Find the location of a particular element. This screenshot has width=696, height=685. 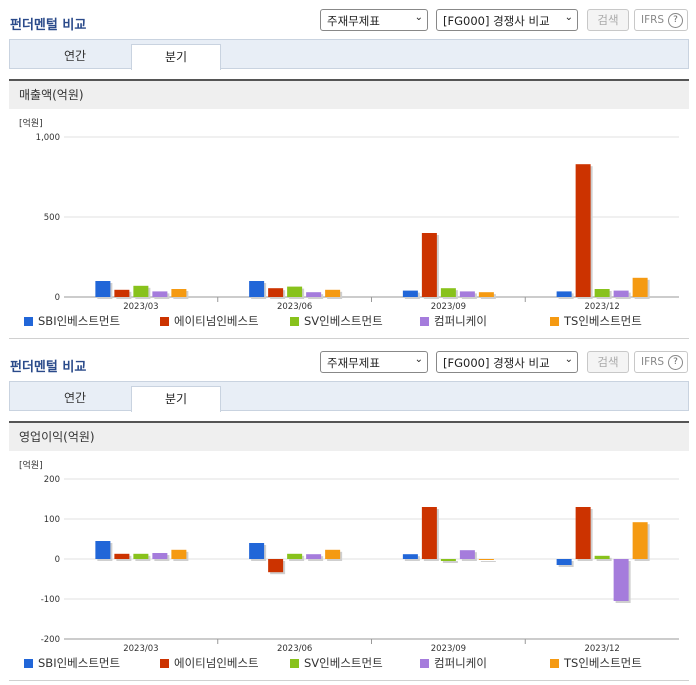

y-tick-label: 0 is located at coordinates (57, 560).